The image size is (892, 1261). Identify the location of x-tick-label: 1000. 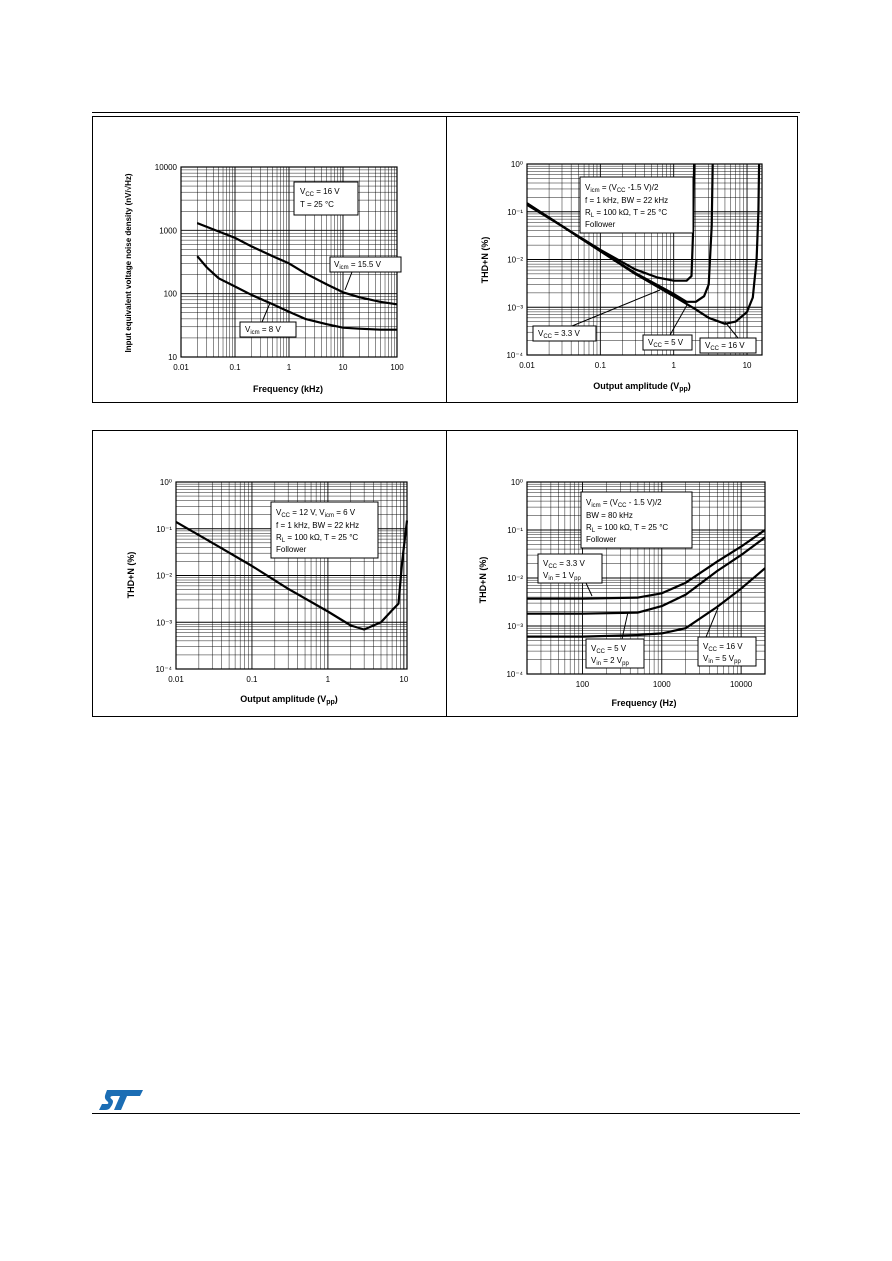
(662, 684).